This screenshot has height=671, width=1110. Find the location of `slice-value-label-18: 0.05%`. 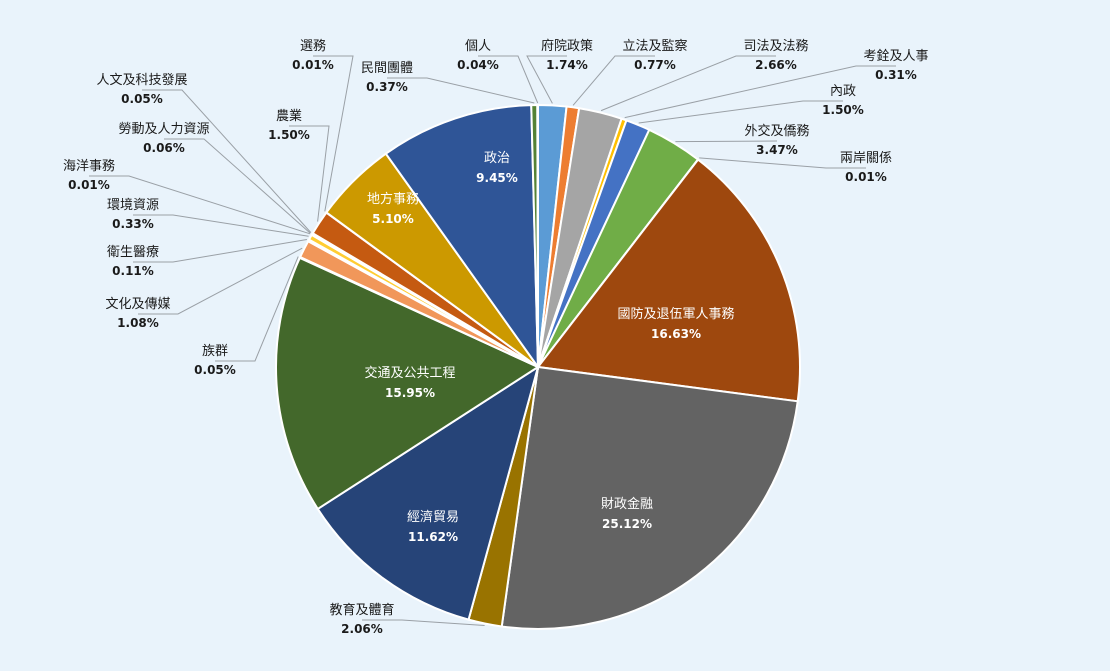

slice-value-label-18: 0.05% is located at coordinates (142, 99).